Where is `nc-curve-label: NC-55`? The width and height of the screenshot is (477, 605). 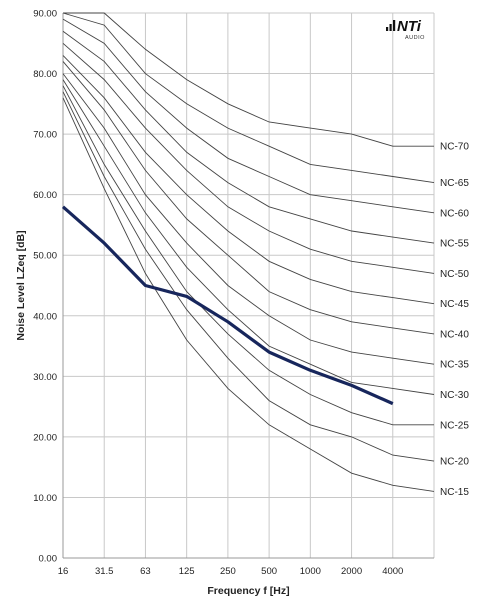
nc-curve-label: NC-55 is located at coordinates (454, 244).